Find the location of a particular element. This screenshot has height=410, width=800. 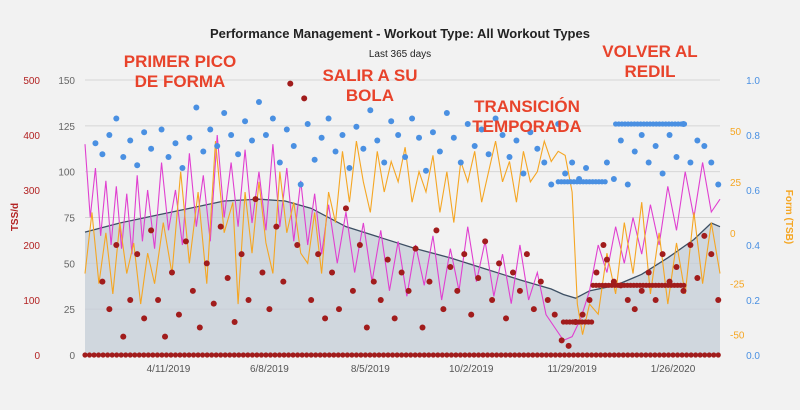

left-inner-axis-tick: 25 is located at coordinates (70, 310).